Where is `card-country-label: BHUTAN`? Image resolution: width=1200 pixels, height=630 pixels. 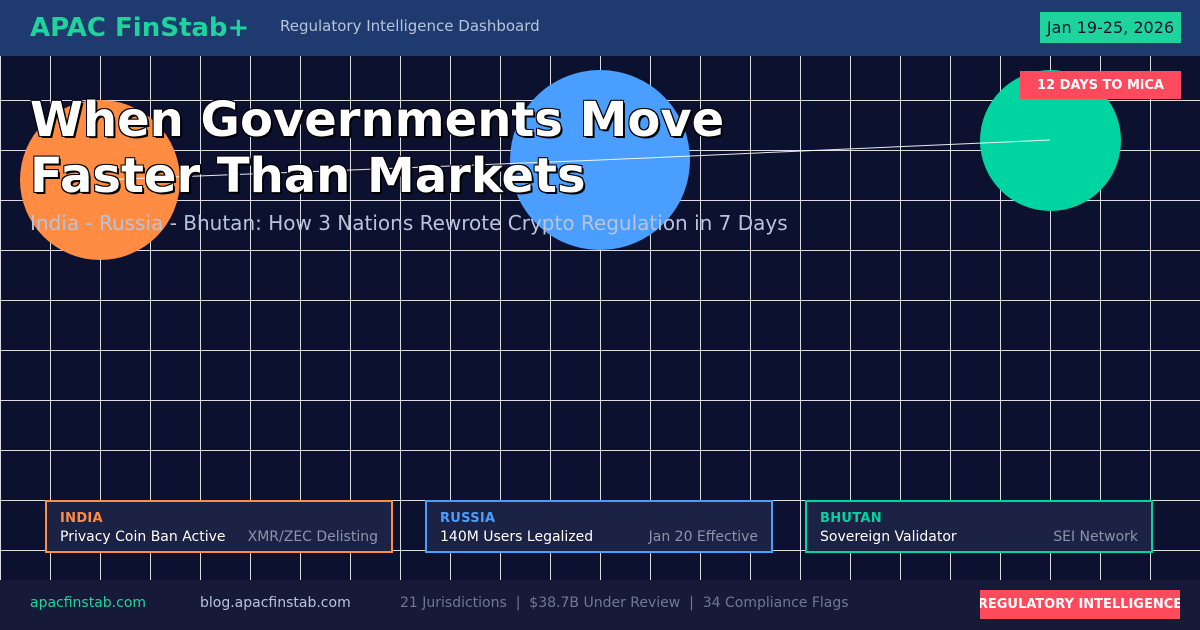 card-country-label: BHUTAN is located at coordinates (851, 518).